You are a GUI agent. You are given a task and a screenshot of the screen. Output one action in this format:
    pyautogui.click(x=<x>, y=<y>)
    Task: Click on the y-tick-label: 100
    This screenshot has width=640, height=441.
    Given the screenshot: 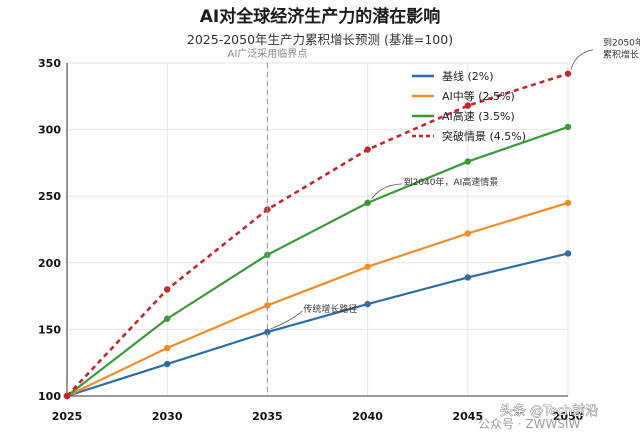 What is the action you would take?
    pyautogui.click(x=49, y=396)
    